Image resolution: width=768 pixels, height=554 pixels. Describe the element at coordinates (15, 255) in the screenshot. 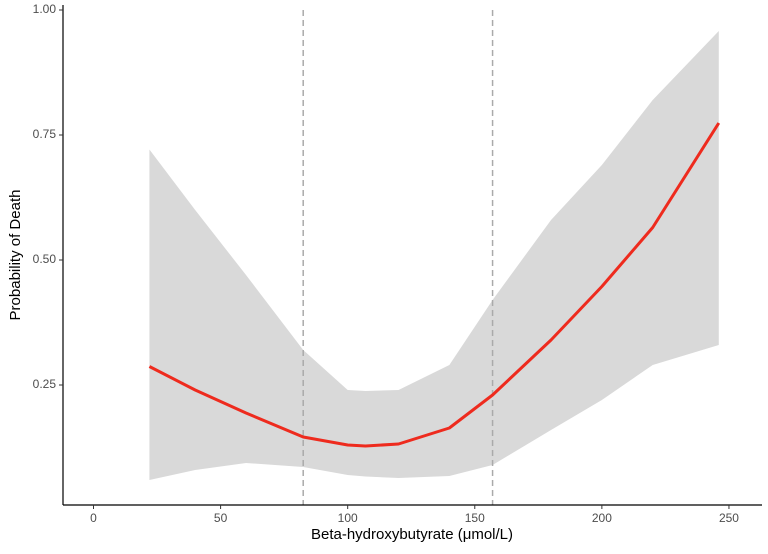

I see `y-axis-title: Probability of Death` at that location.